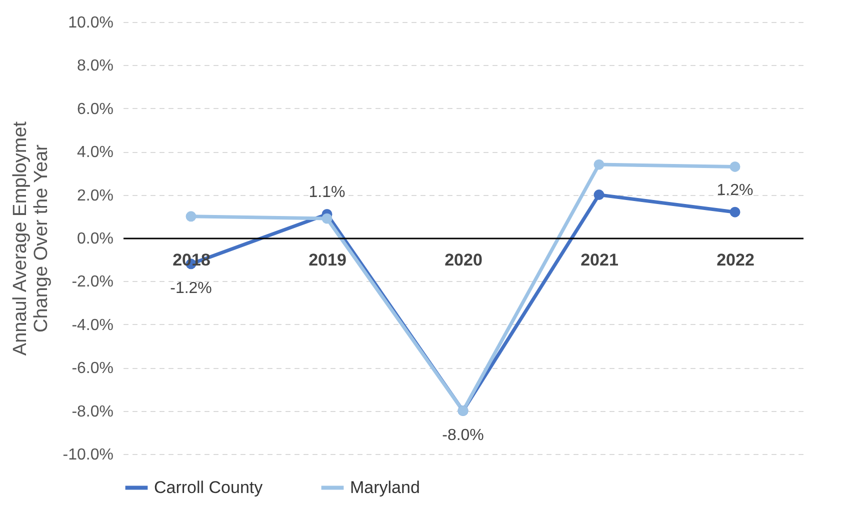 The image size is (854, 515). What do you see at coordinates (93, 411) in the screenshot?
I see `y-tick-label: -8.0%` at bounding box center [93, 411].